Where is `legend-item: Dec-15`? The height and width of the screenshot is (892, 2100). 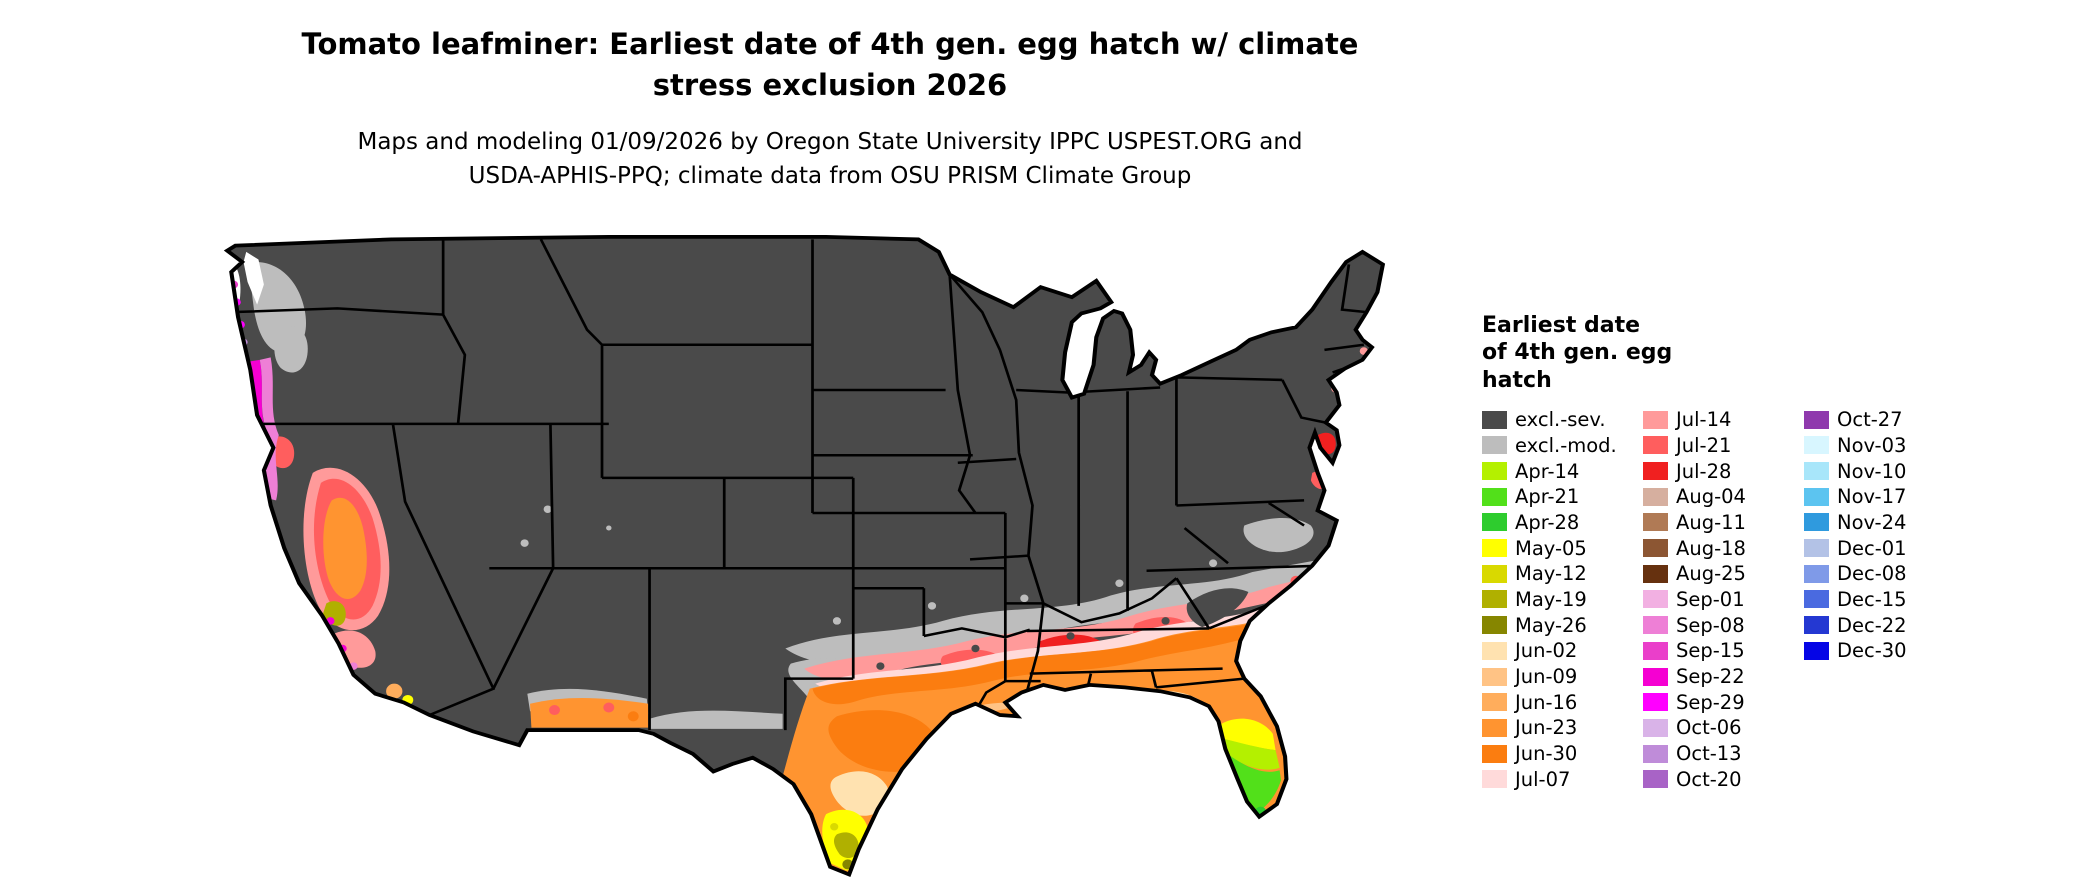
legend-item: Dec-15 is located at coordinates (1884, 600).